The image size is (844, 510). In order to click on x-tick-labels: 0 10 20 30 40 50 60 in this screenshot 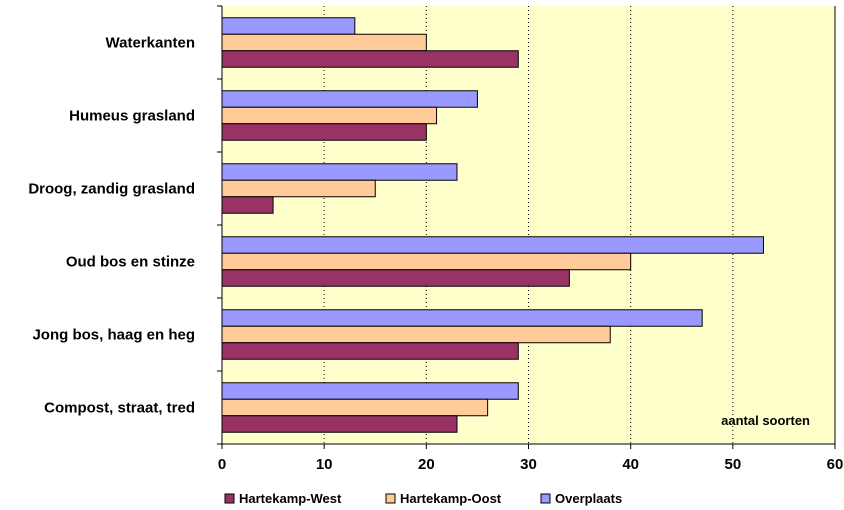, I will do `click(531, 464)`.